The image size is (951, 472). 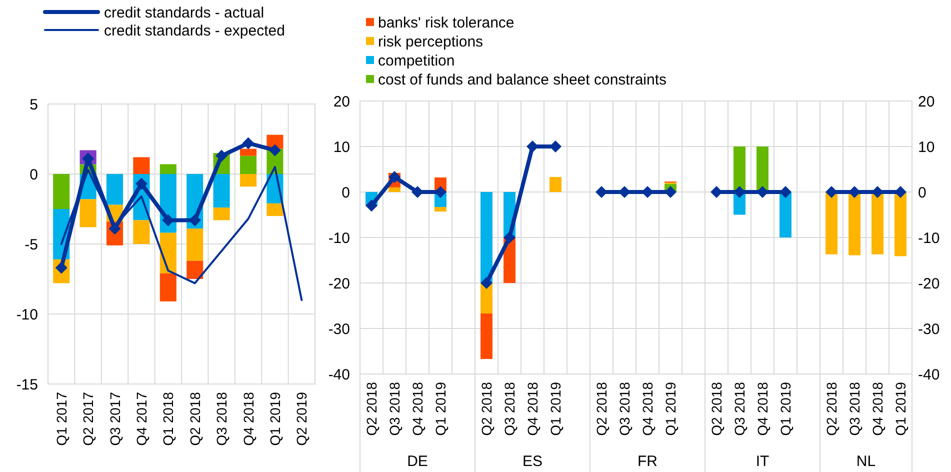 What do you see at coordinates (926, 101) in the screenshot?
I see `y2-tick-label: 20` at bounding box center [926, 101].